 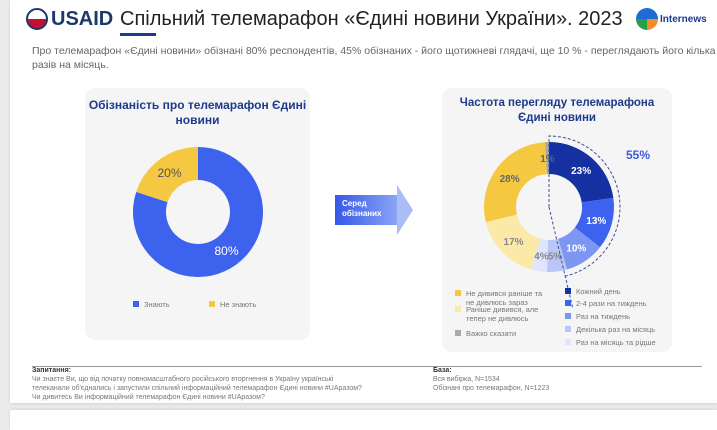 I want to click on usaid-seal-icon, so click(x=37, y=19).